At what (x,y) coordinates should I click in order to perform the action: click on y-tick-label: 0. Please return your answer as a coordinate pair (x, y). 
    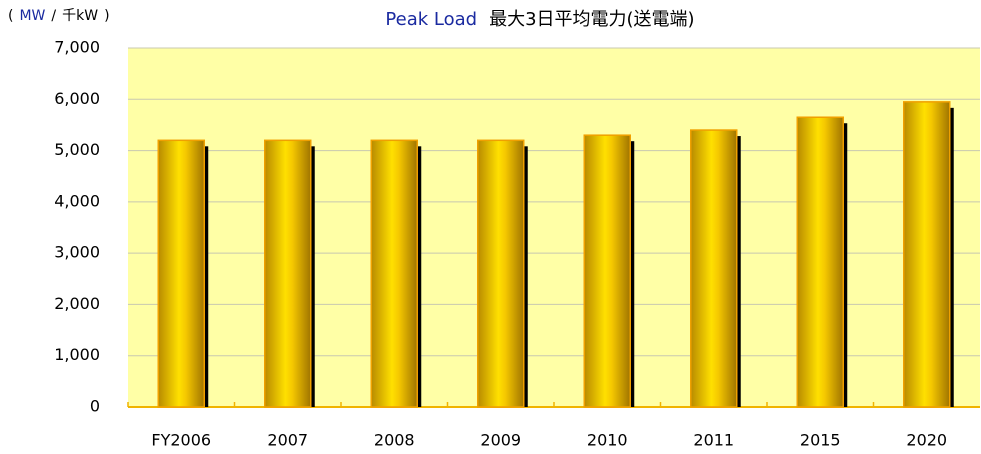
    Looking at the image, I should click on (95, 406).